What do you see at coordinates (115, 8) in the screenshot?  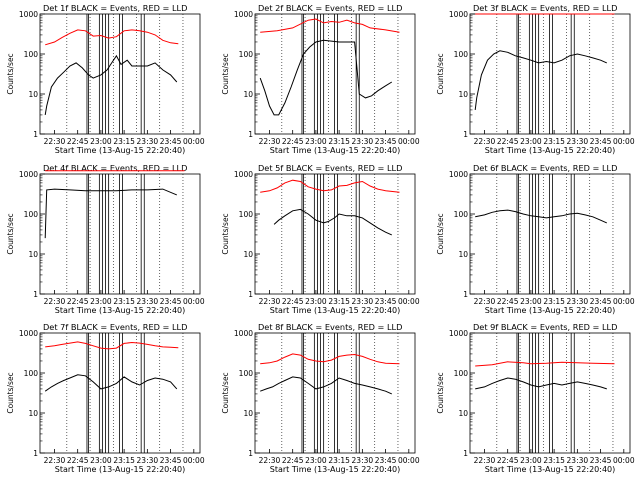 I see `panel-title: Det 1f BLACK = Events, RED = LLD` at bounding box center [115, 8].